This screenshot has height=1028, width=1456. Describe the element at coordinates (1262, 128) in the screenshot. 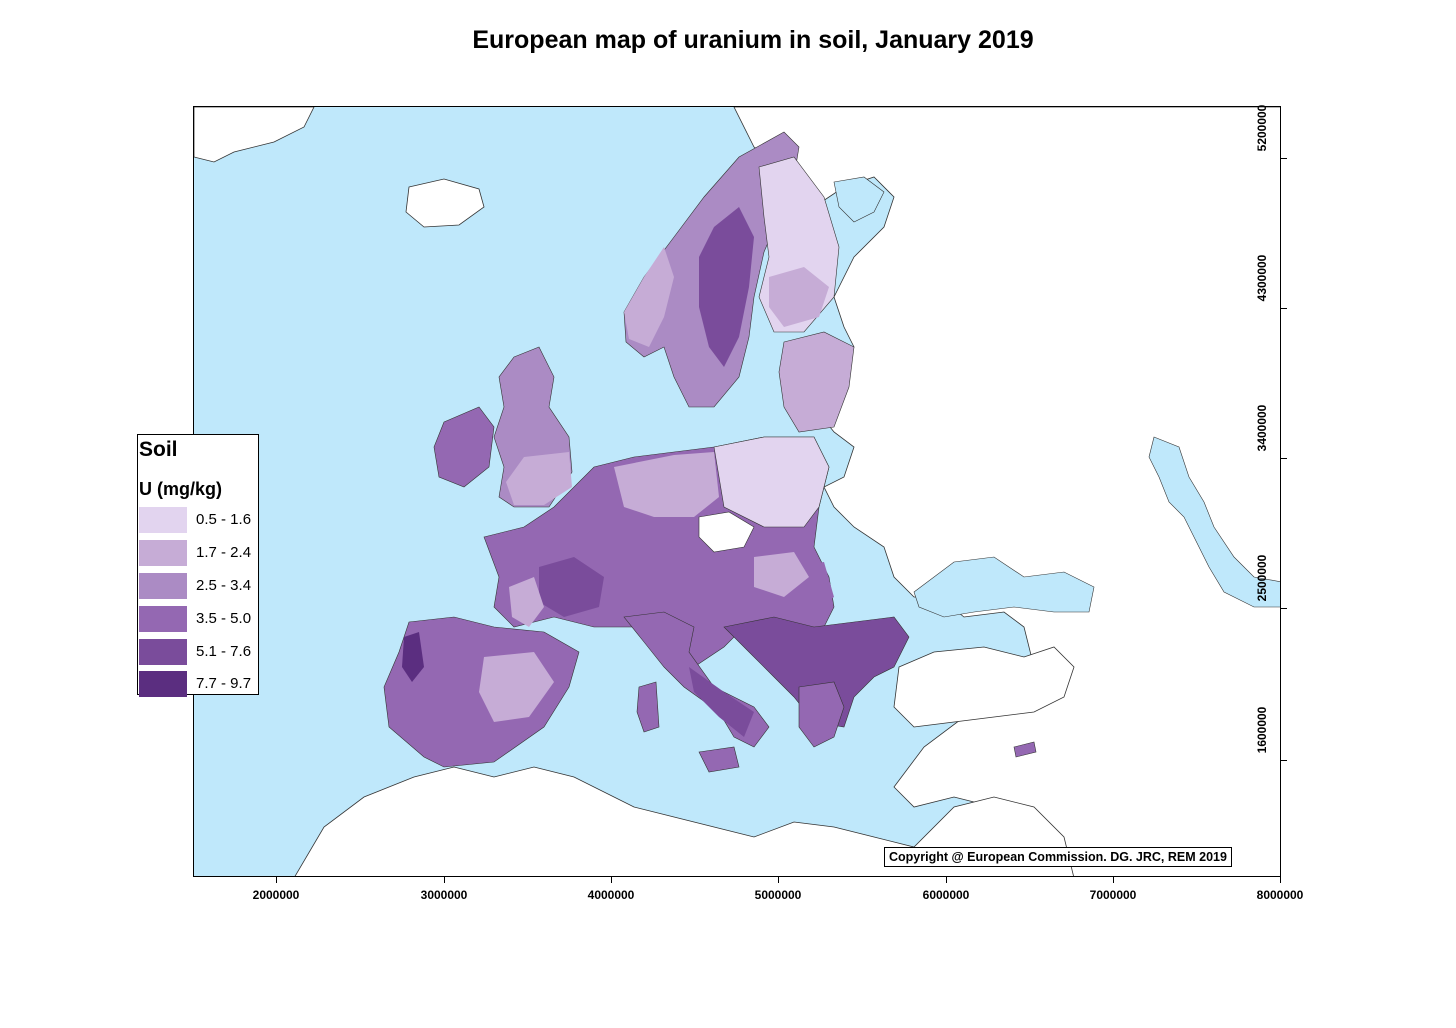

I see `y-tick-label: 5200000` at that location.